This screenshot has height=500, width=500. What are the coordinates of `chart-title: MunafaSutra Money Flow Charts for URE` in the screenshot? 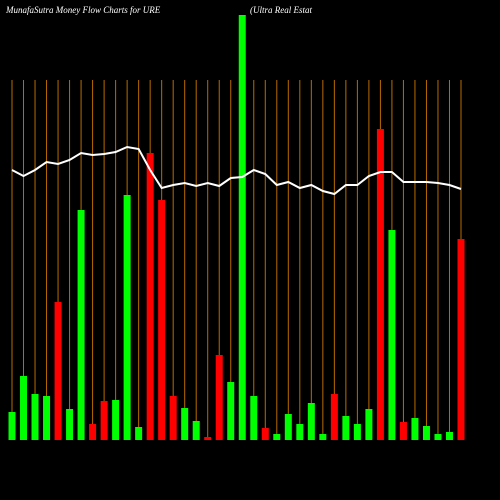 It's located at (83, 10).